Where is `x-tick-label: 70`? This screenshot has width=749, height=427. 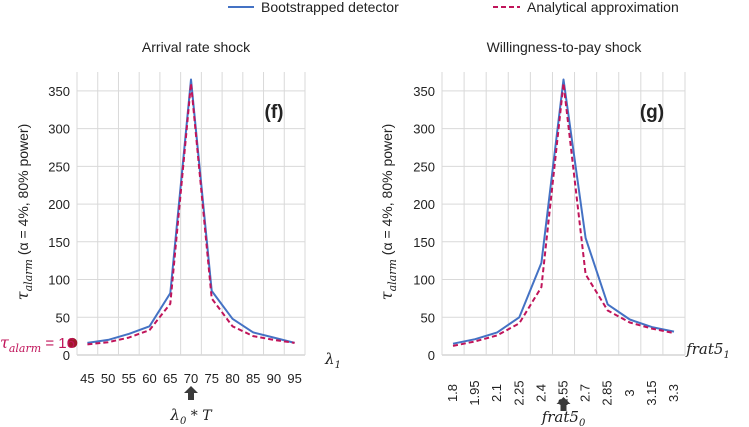 x-tick-label: 70 is located at coordinates (191, 378).